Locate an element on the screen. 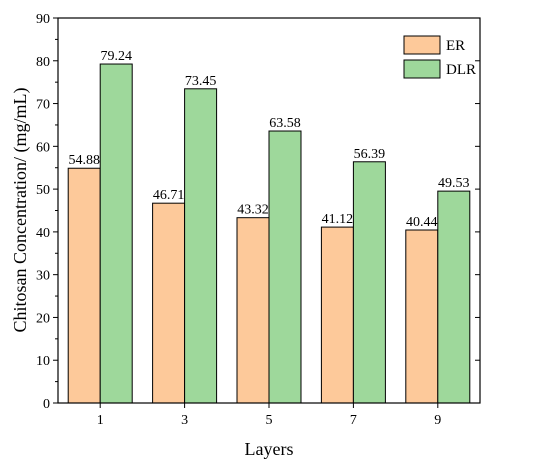  data-label-dlr-1: 79.24 is located at coordinates (116, 56).